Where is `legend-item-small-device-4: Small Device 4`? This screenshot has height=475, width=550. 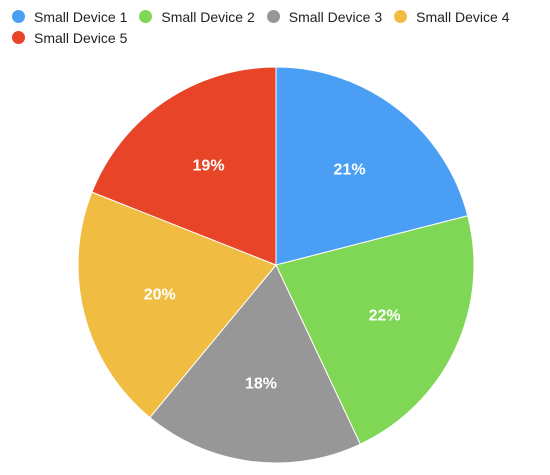
legend-item-small-device-4: Small Device 4 is located at coordinates (452, 16).